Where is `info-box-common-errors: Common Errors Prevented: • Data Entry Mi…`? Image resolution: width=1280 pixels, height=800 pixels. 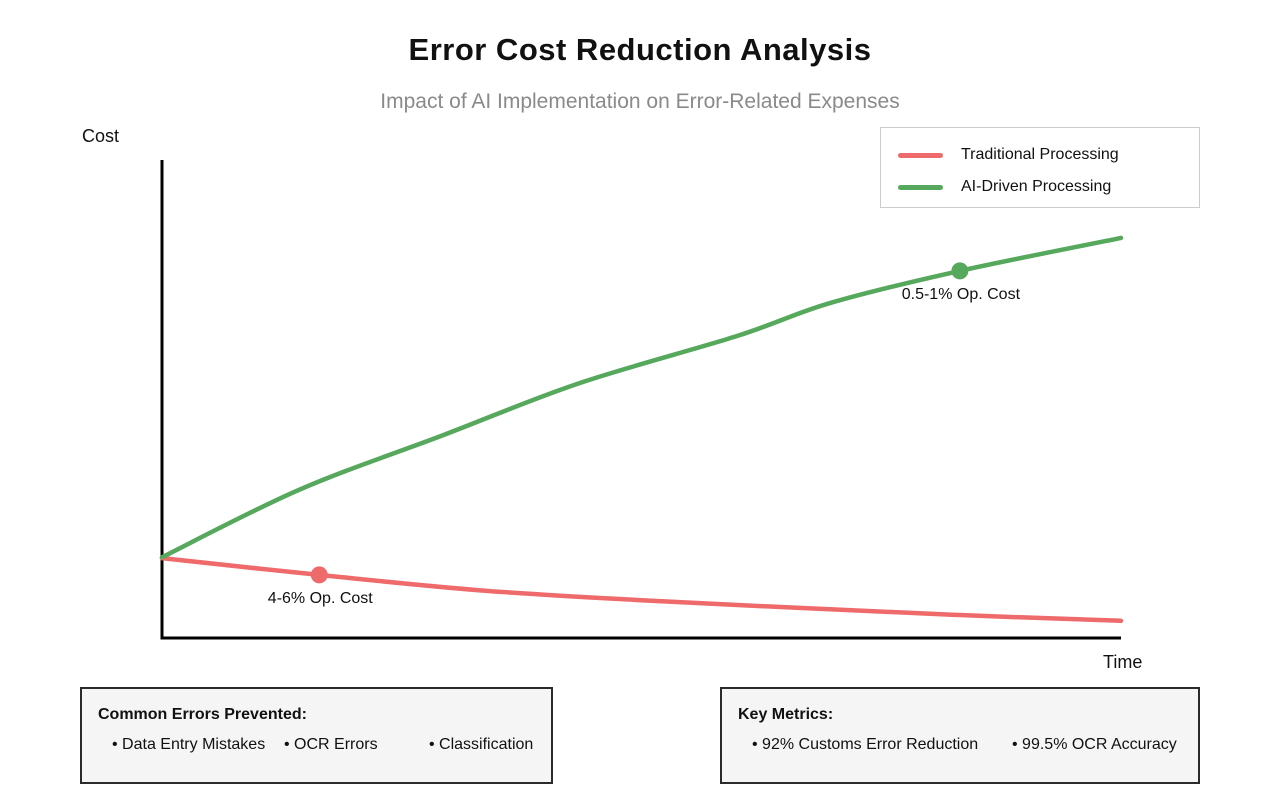
info-box-common-errors: Common Errors Prevented: • Data Entry Mi… is located at coordinates (316, 735).